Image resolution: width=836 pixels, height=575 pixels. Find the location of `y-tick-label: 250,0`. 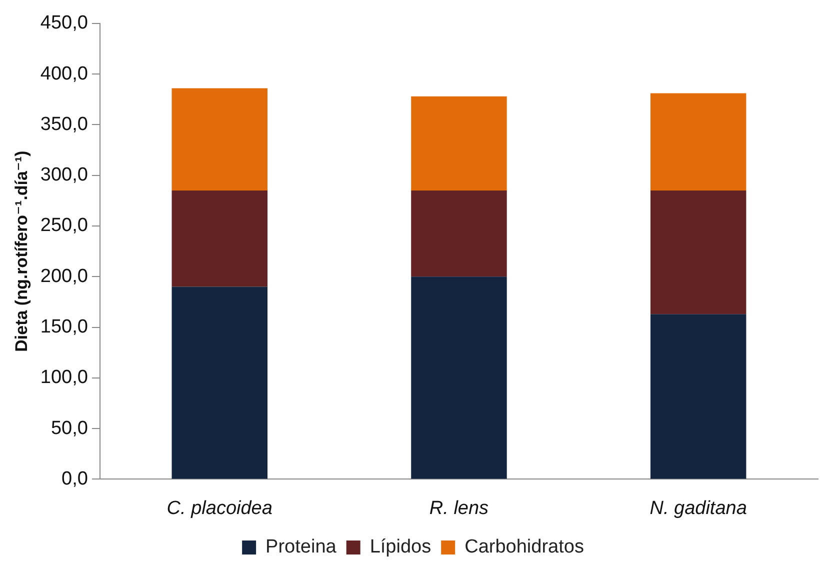

y-tick-label: 250,0 is located at coordinates (64, 225).